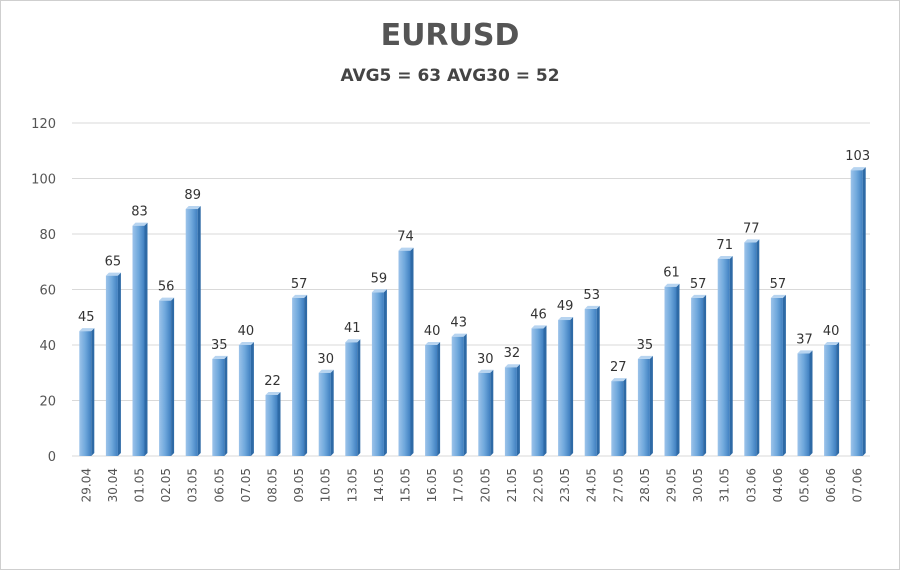 The image size is (900, 570). Describe the element at coordinates (113, 262) in the screenshot. I see `data-label: 65` at that location.